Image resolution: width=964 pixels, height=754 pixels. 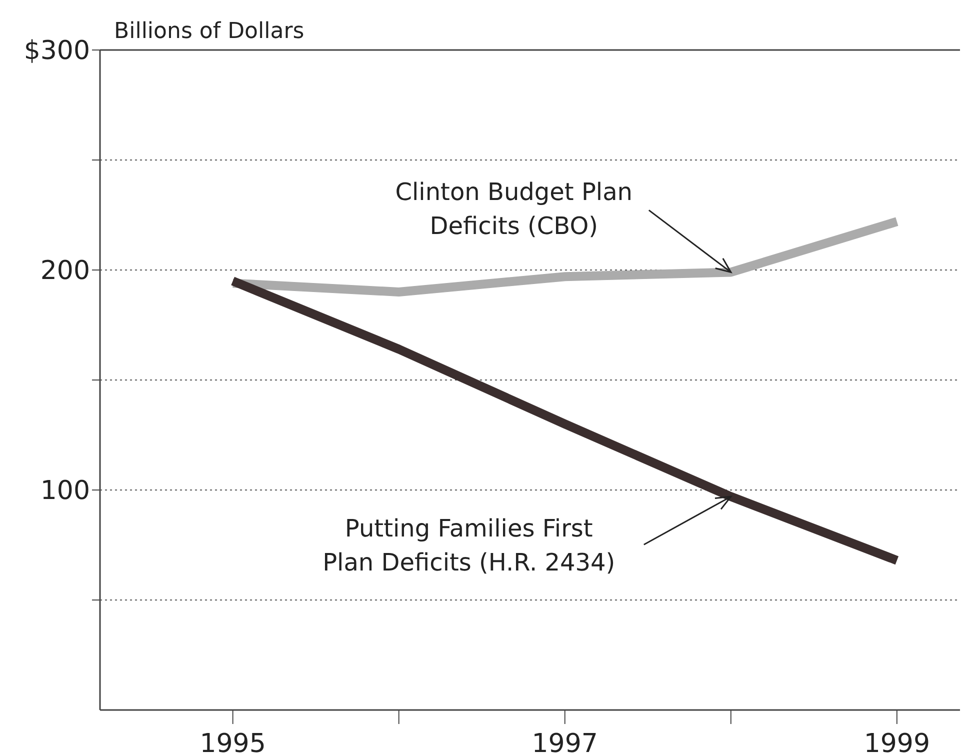 I want to click on annotation: Putting Families First Plan Deficits (H.R. 2434), so click(x=469, y=545).